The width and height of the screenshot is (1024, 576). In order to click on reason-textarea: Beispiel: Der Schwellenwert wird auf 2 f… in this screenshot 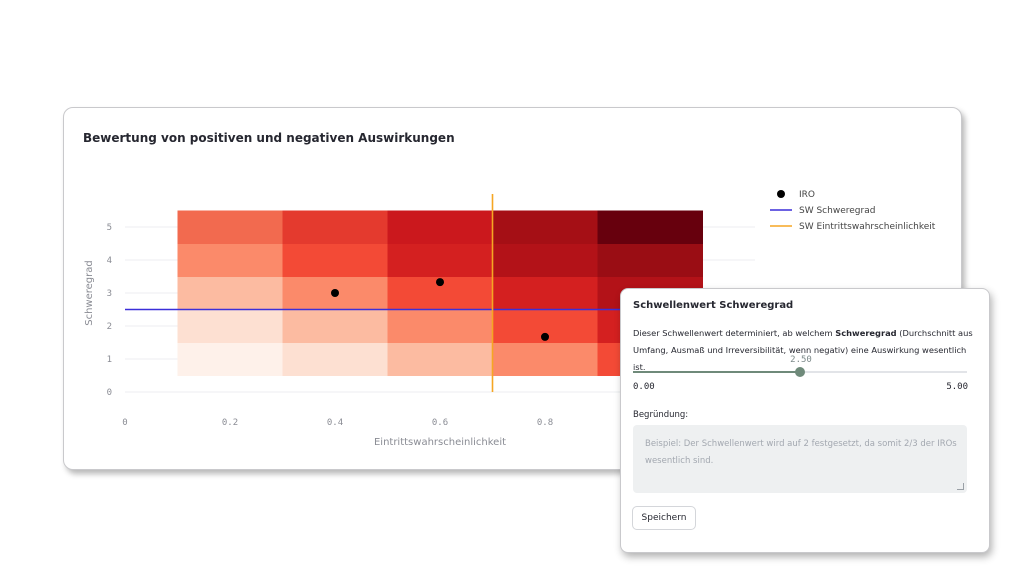, I will do `click(800, 459)`.